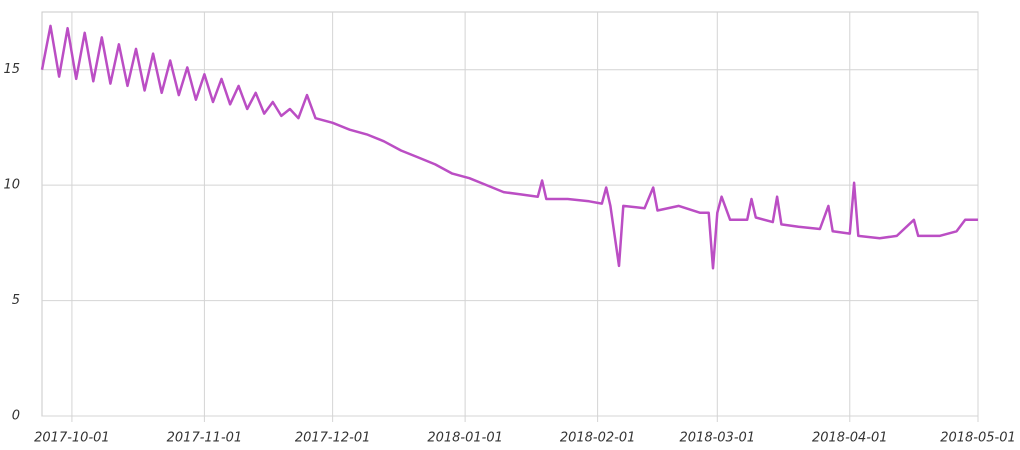  I want to click on x-tick-label: 2017-12-01, so click(333, 438).